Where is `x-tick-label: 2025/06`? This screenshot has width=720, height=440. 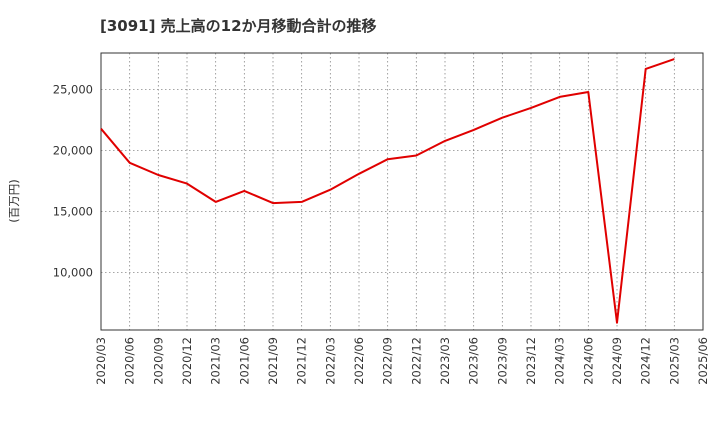 x-tick-label: 2025/06 is located at coordinates (703, 361).